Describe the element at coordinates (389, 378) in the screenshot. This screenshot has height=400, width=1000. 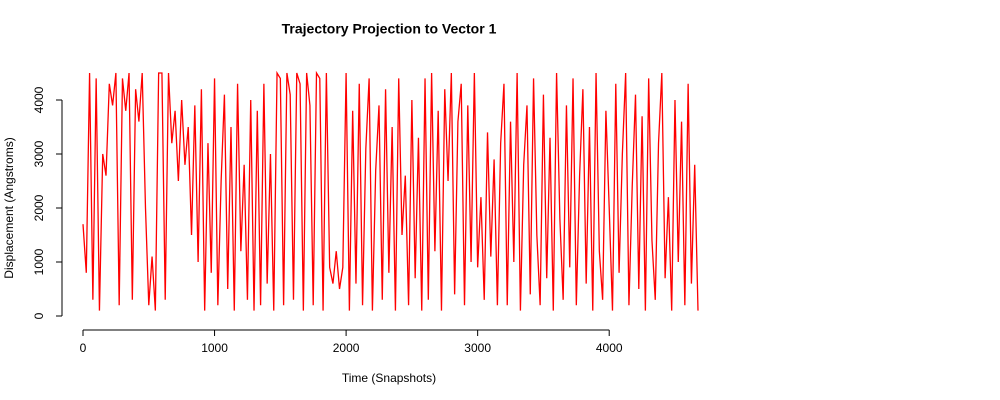
I see `x-axis-label: Time (Snapshots)` at that location.